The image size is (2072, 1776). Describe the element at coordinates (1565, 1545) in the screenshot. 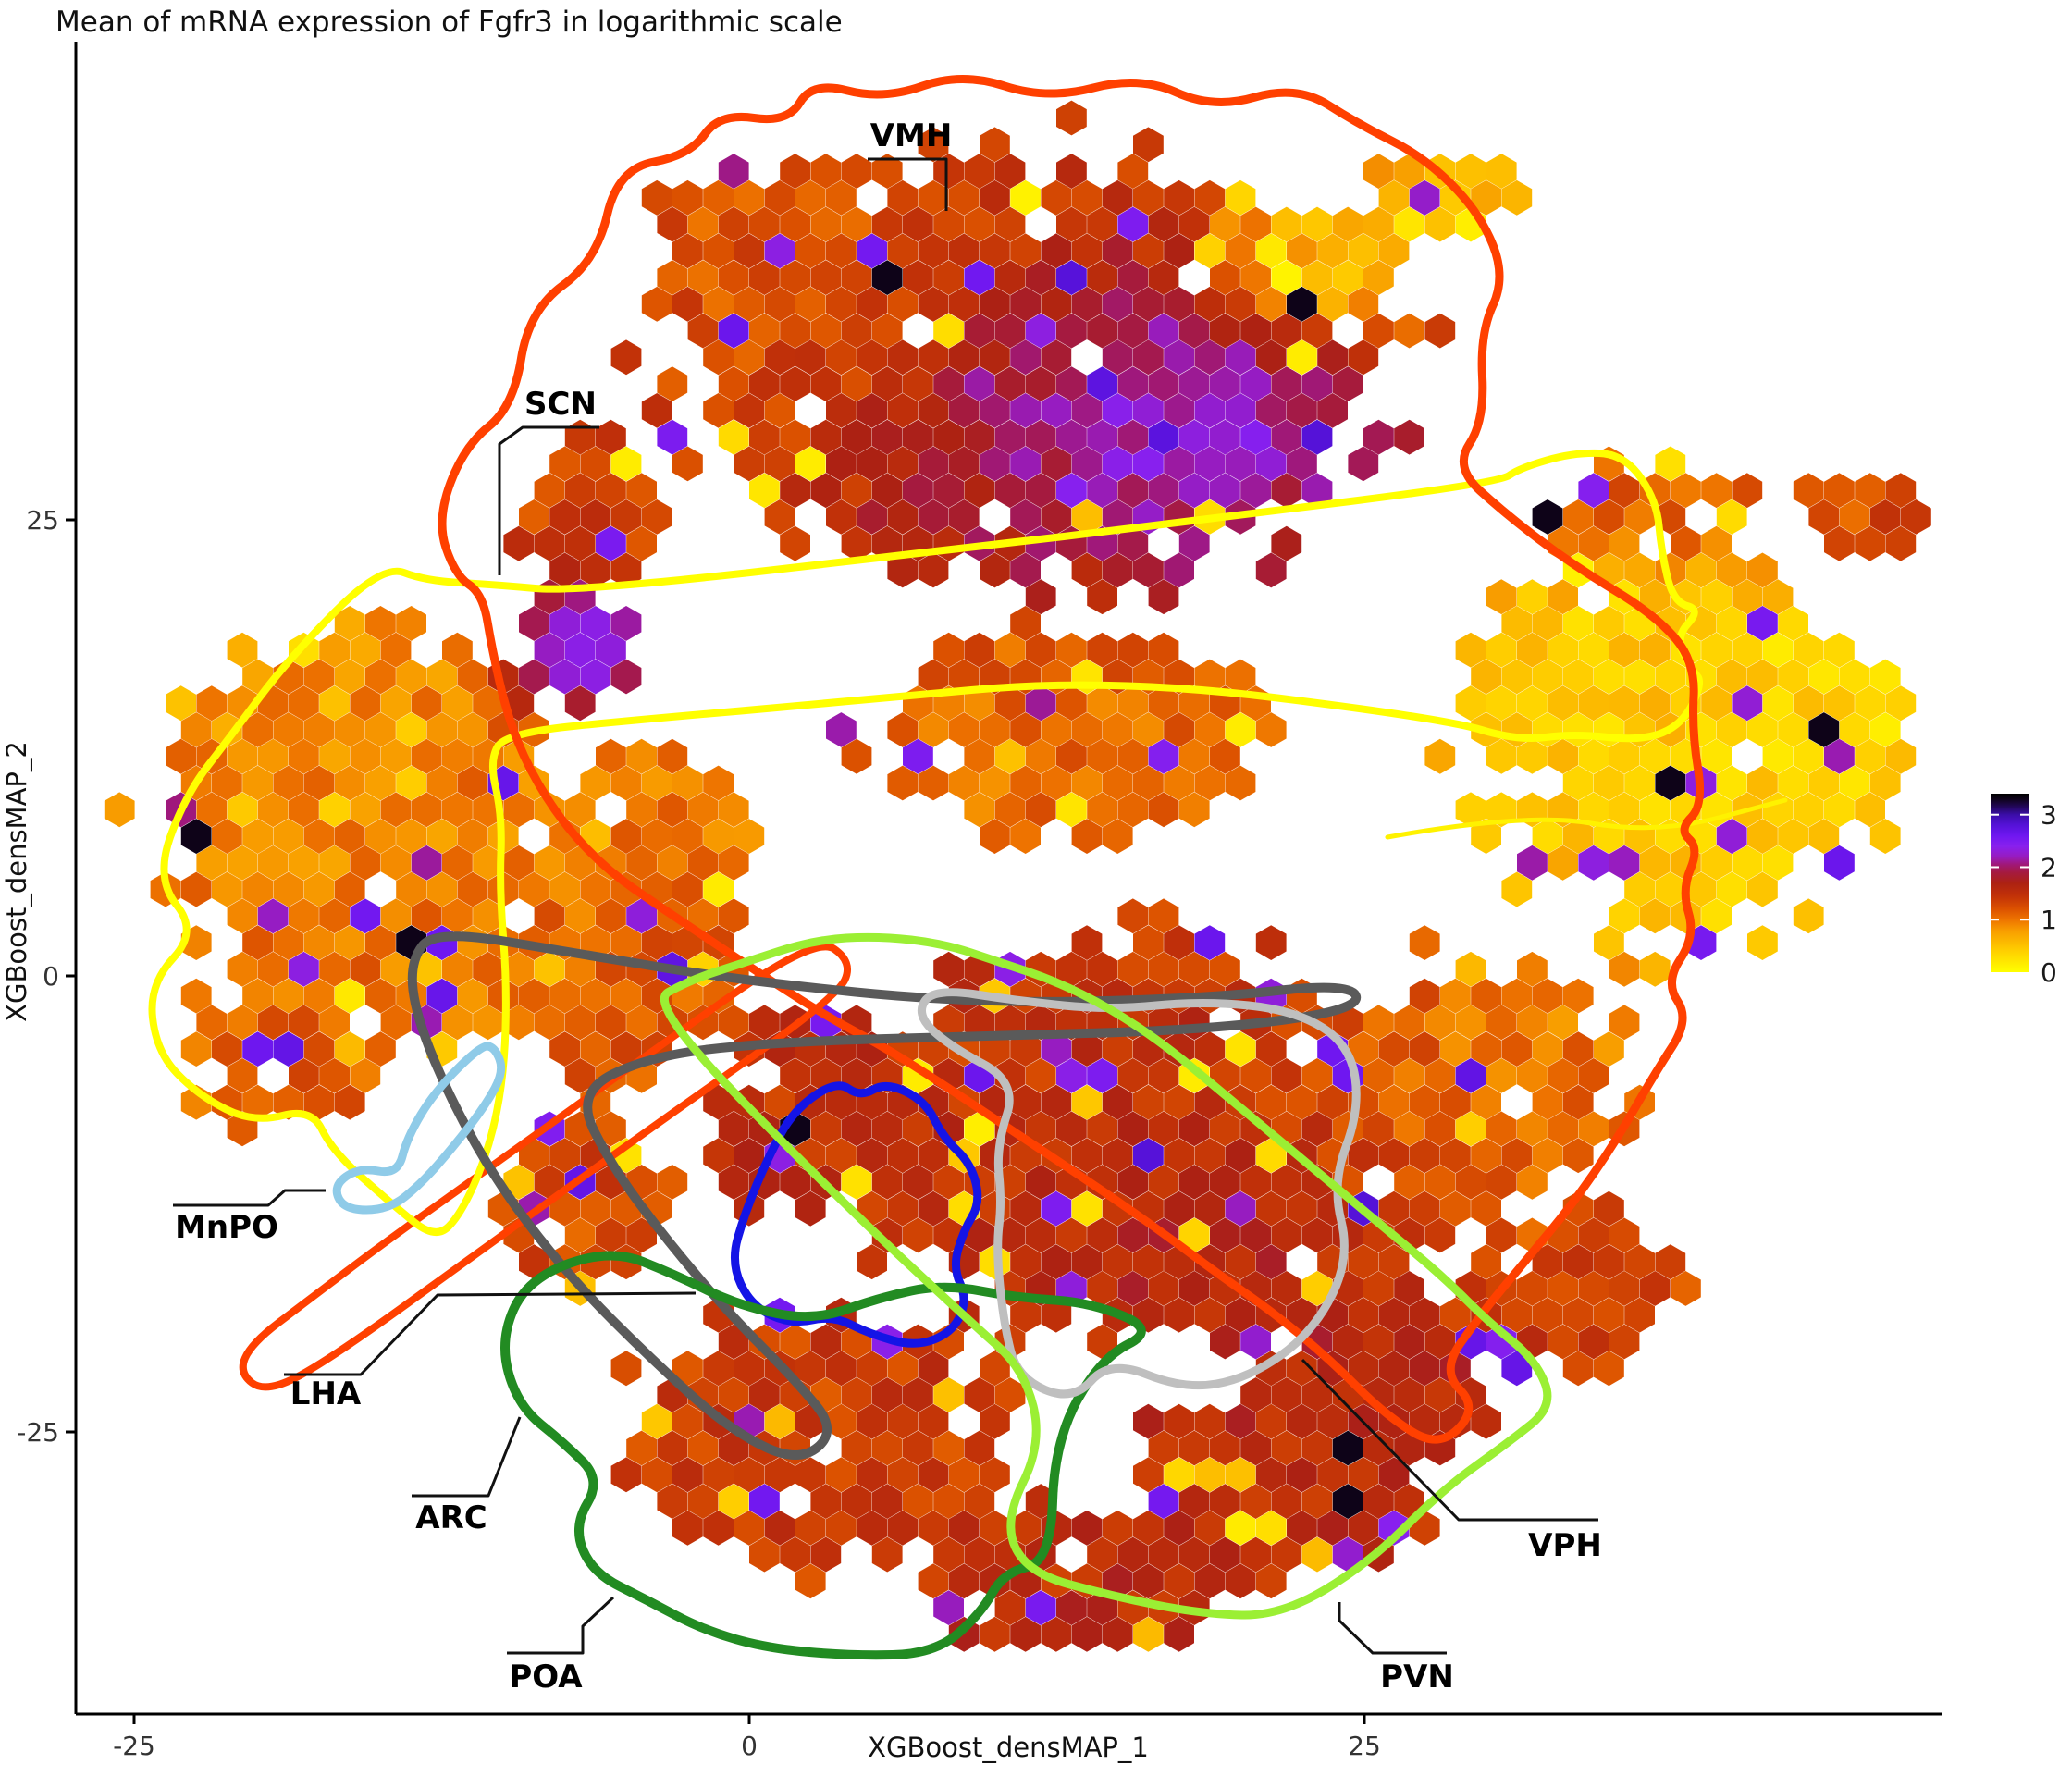

I see `region-label-VPH: VPH` at that location.